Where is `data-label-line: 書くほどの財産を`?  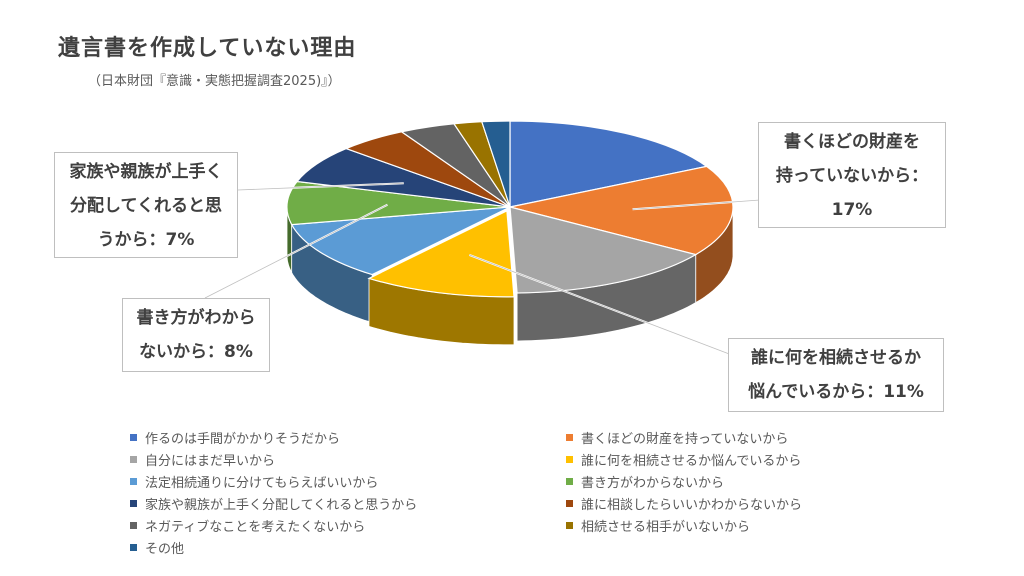
data-label-line: 書くほどの財産を is located at coordinates (852, 142).